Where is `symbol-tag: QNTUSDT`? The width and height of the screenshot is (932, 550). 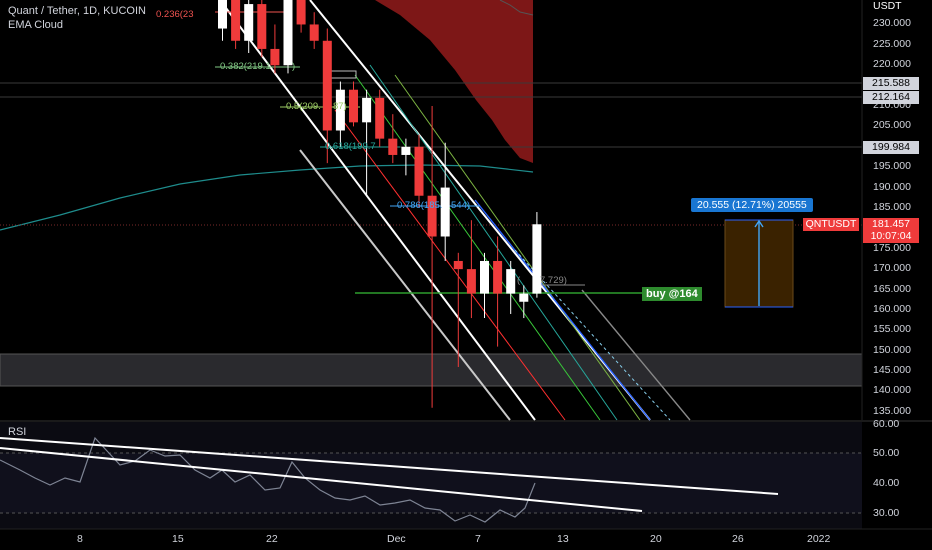
symbol-tag: QNTUSDT is located at coordinates (831, 224).